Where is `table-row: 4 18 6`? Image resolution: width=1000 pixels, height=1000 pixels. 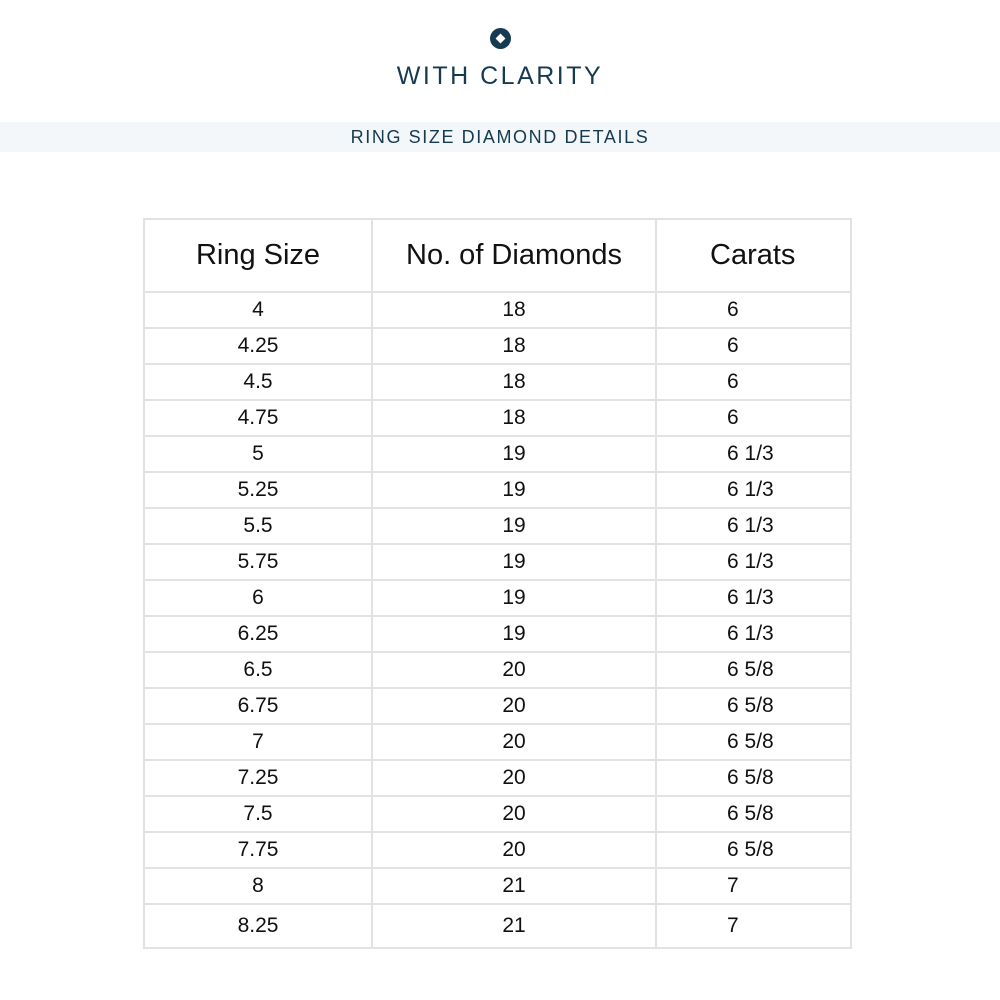 table-row: 4 18 6 is located at coordinates (497, 310).